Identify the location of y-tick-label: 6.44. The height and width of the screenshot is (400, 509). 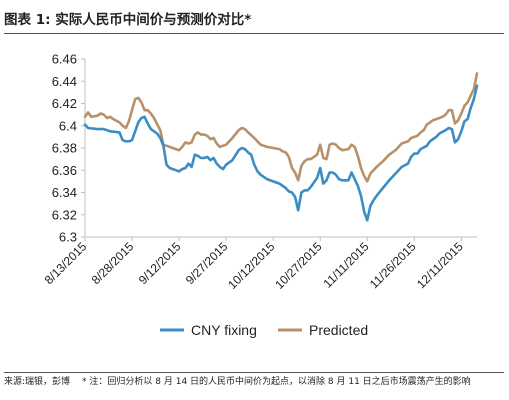
(64, 81).